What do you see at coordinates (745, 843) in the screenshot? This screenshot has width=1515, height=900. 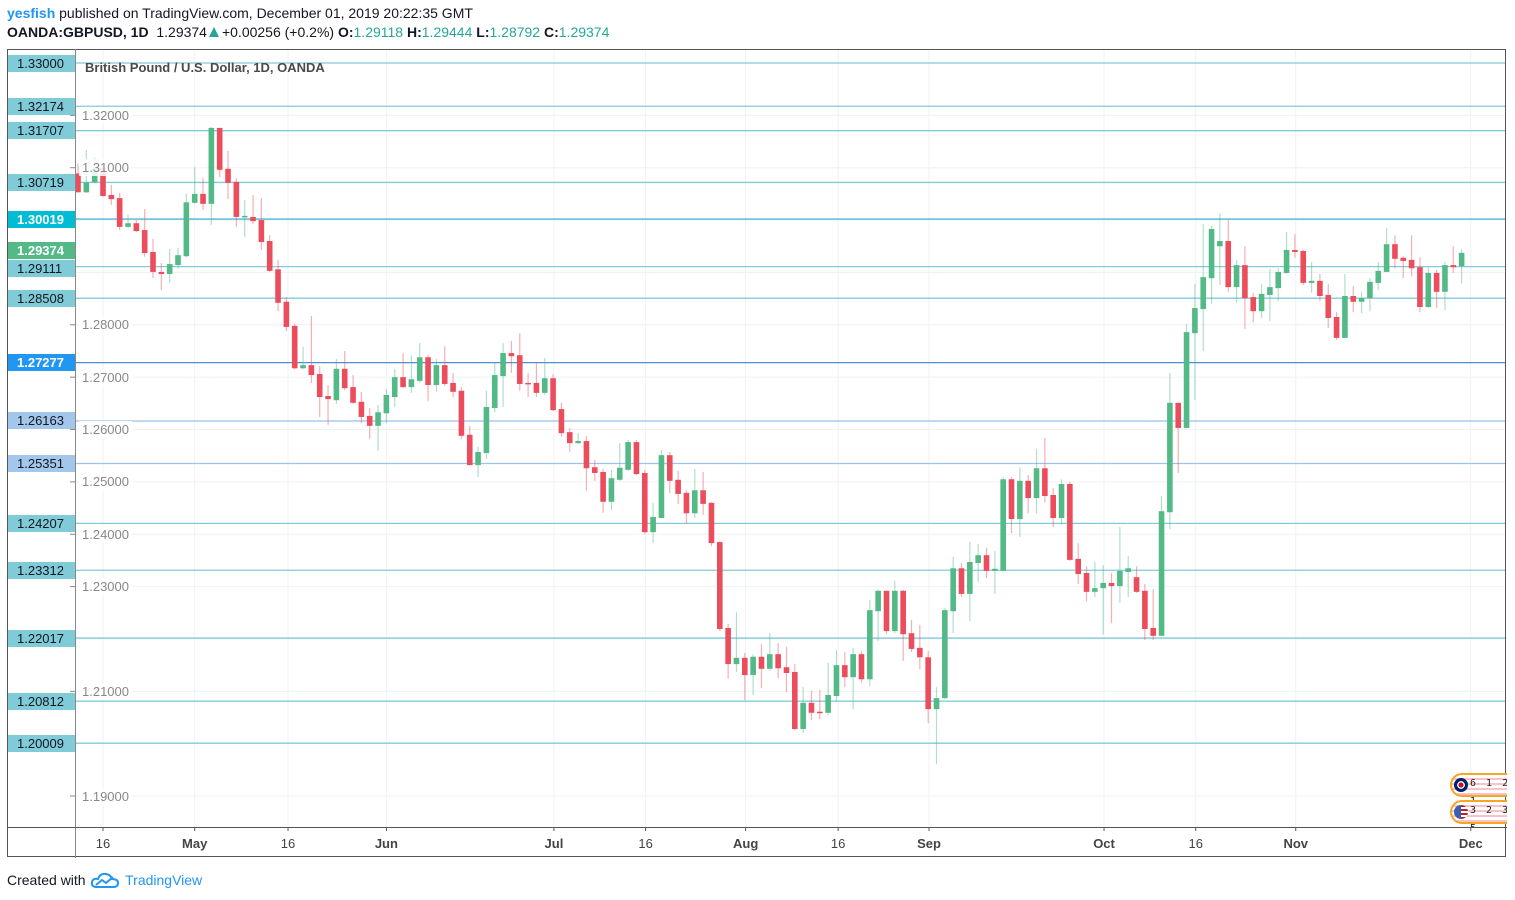 I see `time-tick-label: Aug` at bounding box center [745, 843].